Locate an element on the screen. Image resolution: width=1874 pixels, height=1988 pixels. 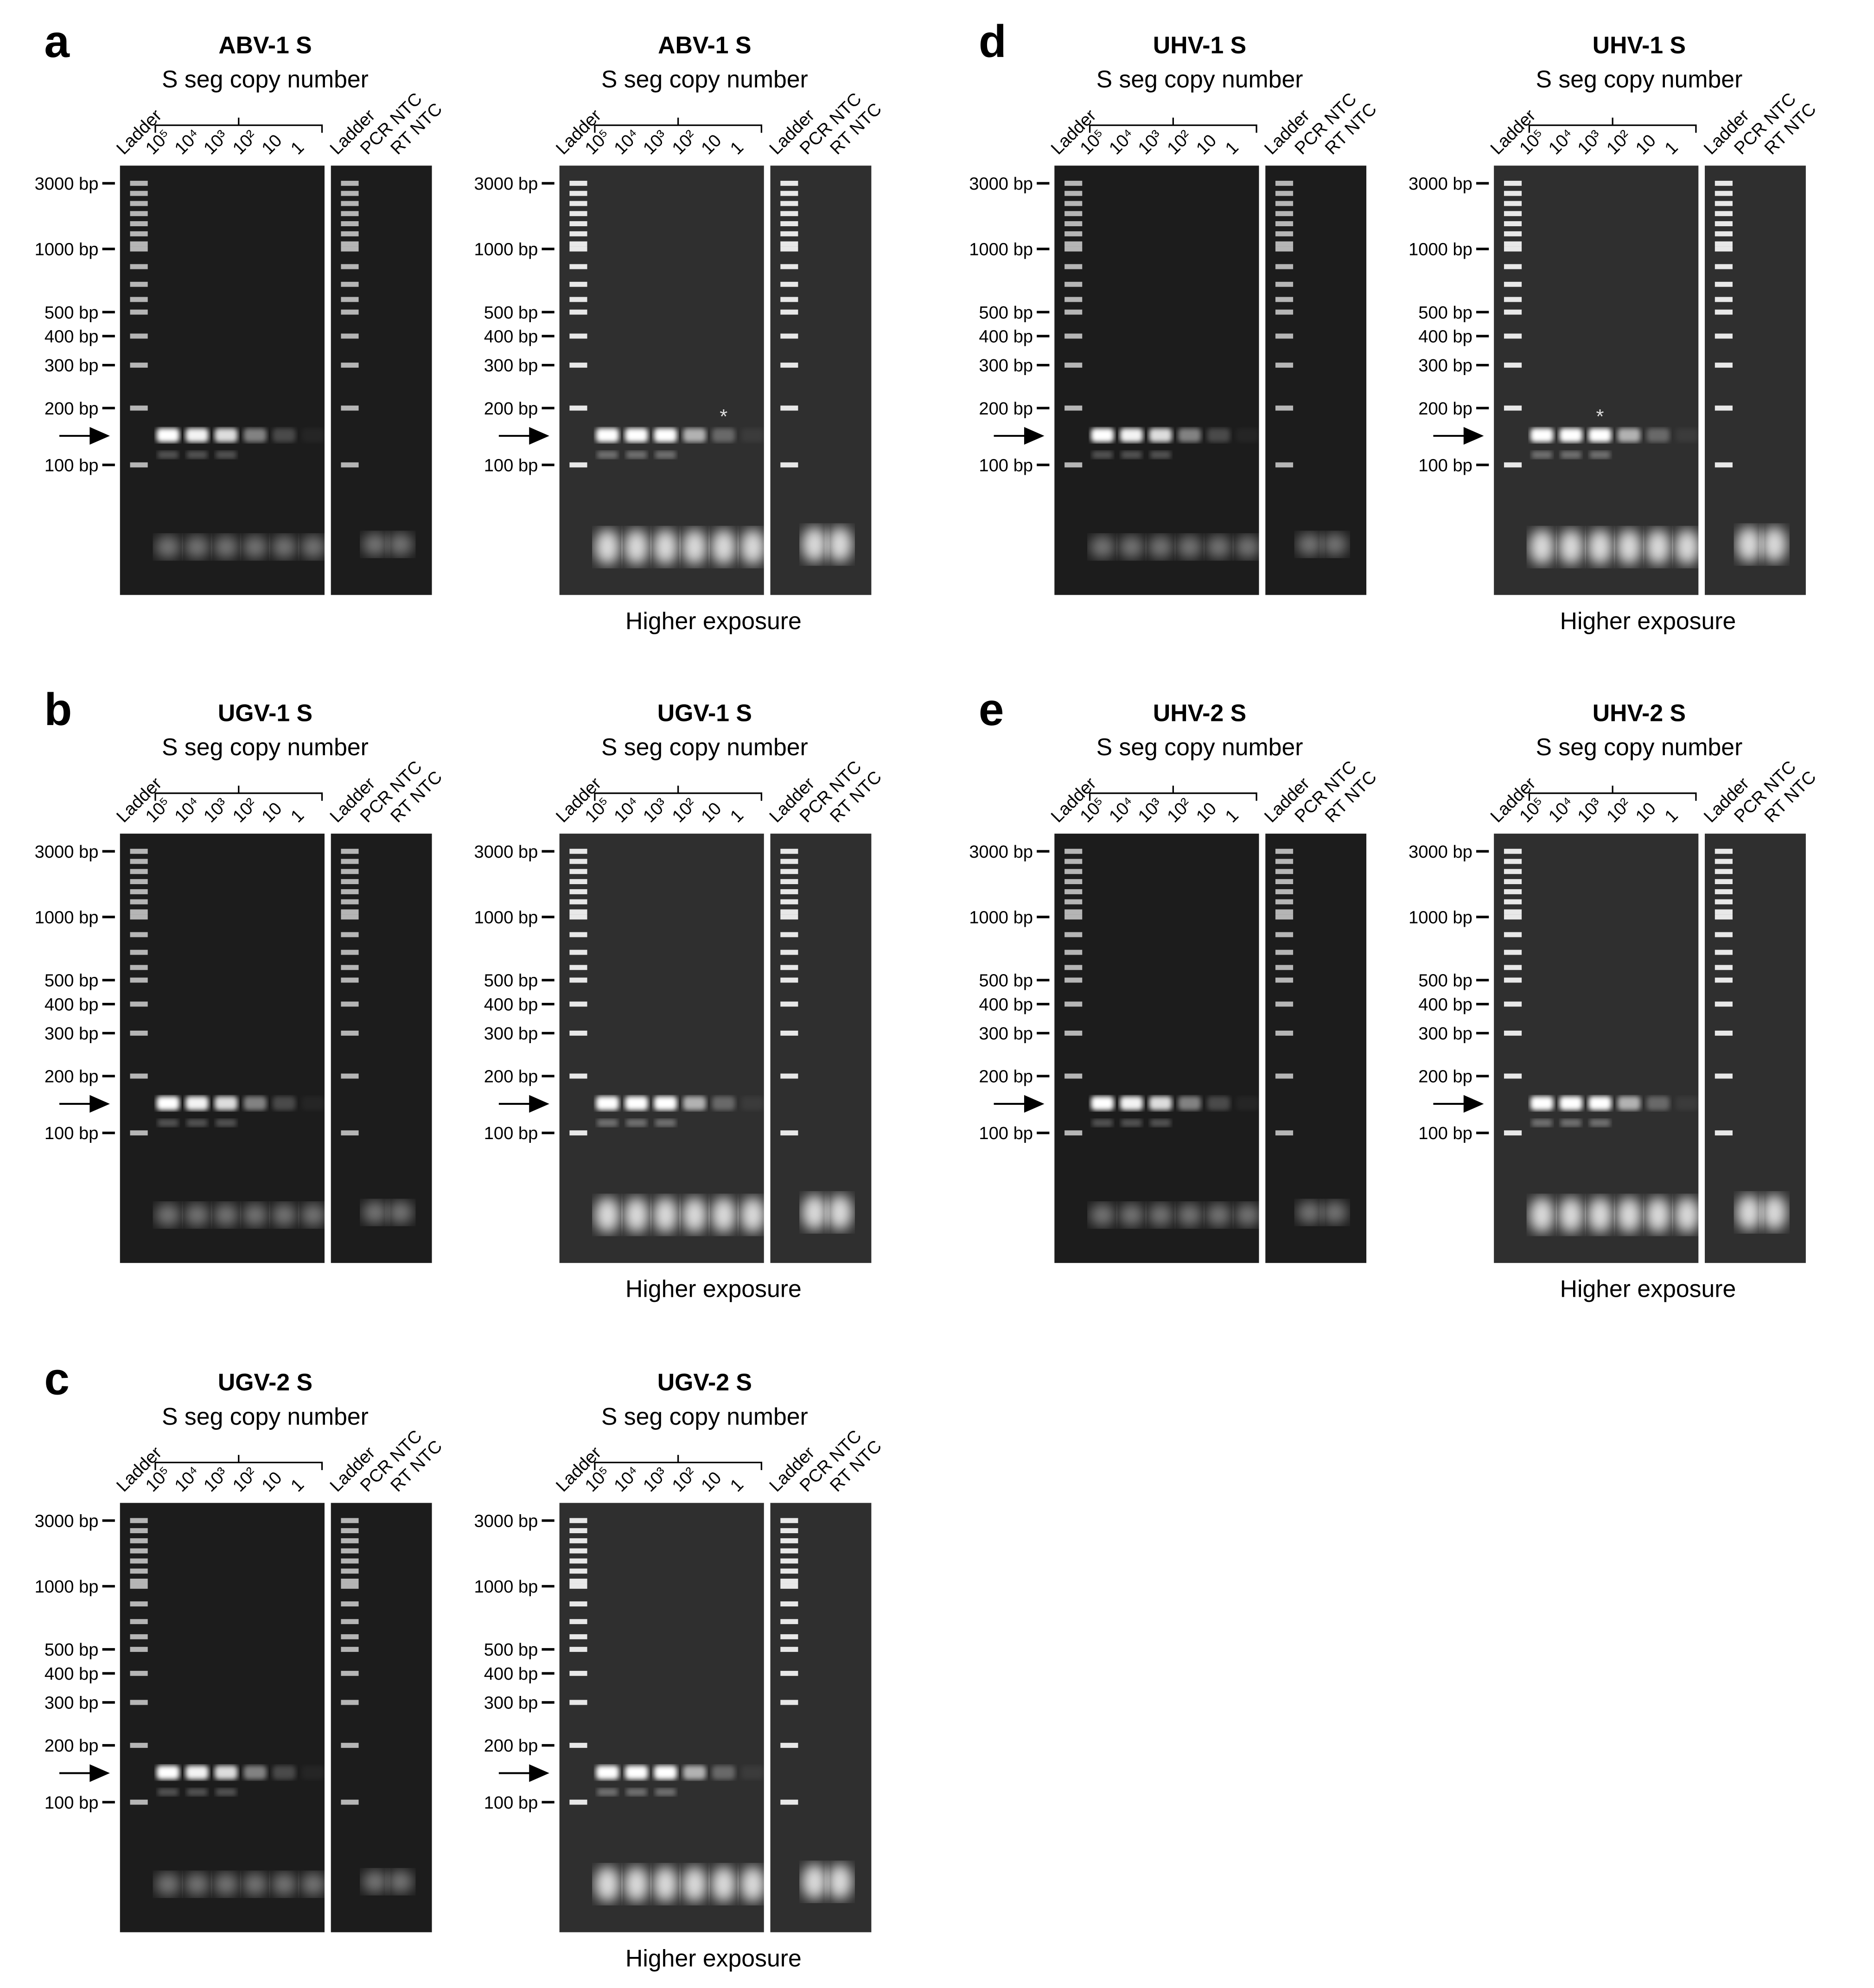
exposure-note: Higher exposure is located at coordinates (1648, 1288).